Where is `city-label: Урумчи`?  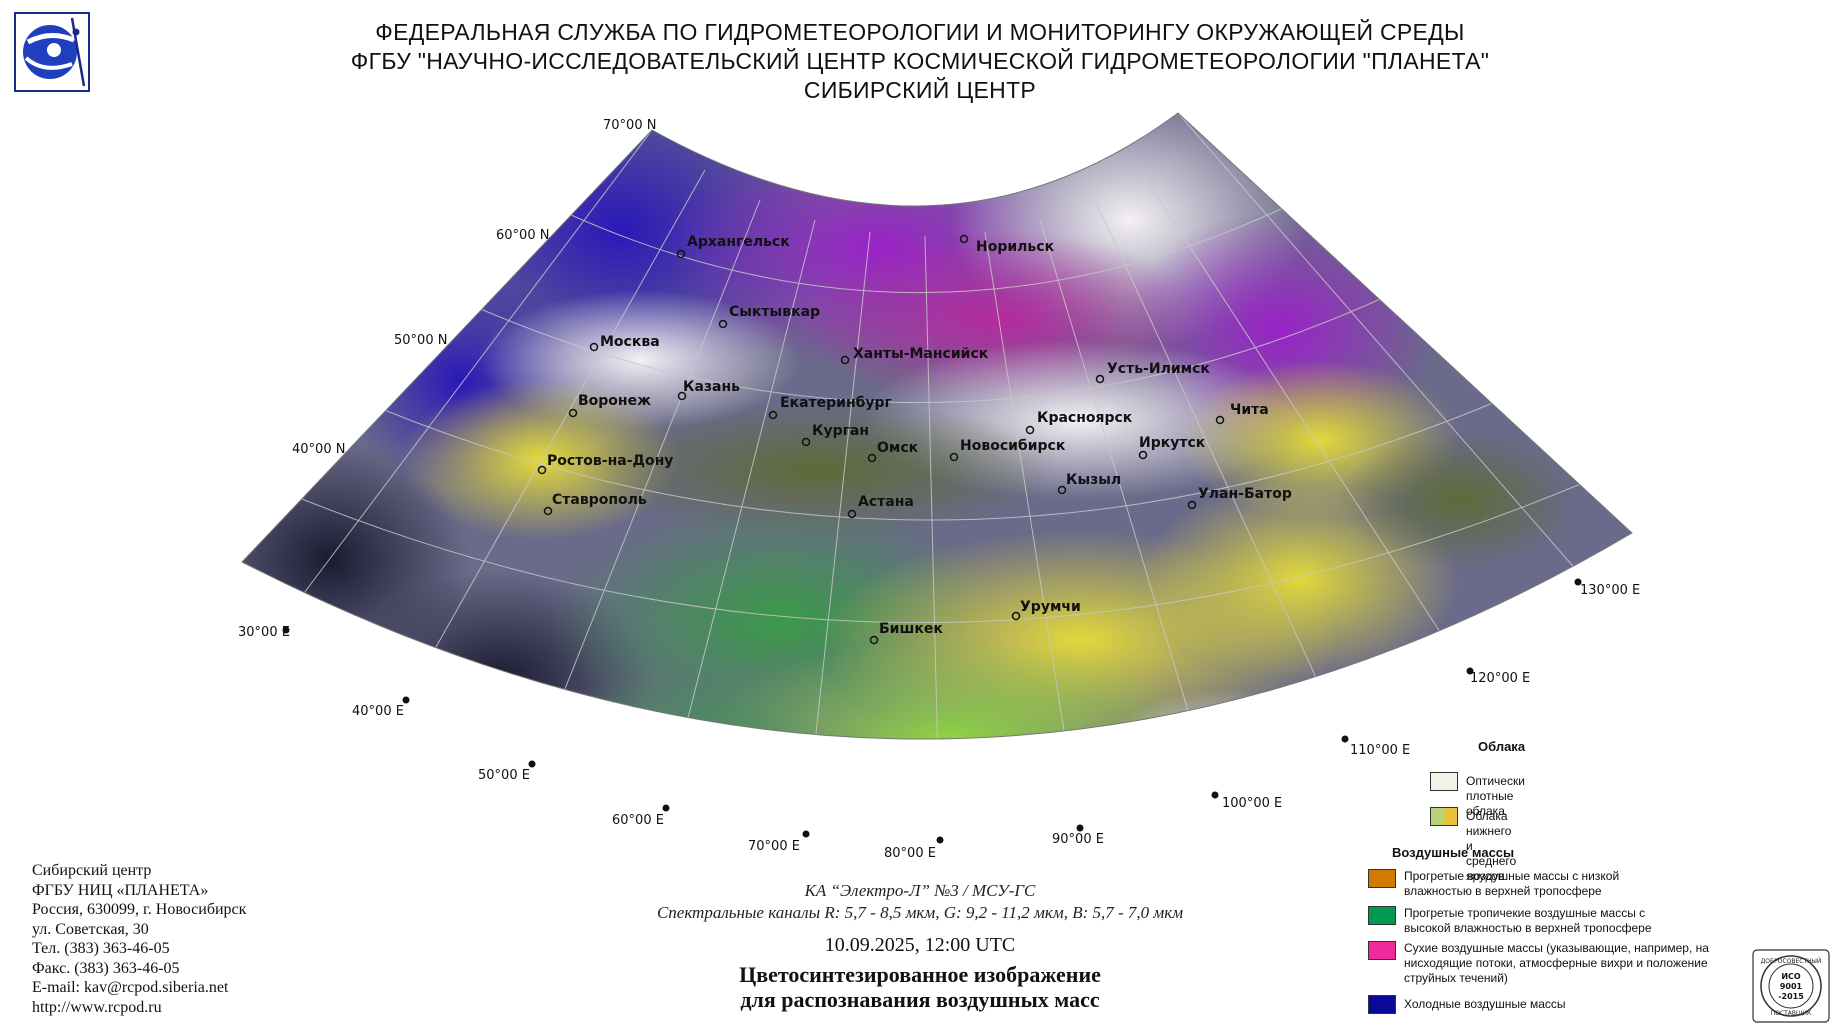 city-label: Урумчи is located at coordinates (1050, 607).